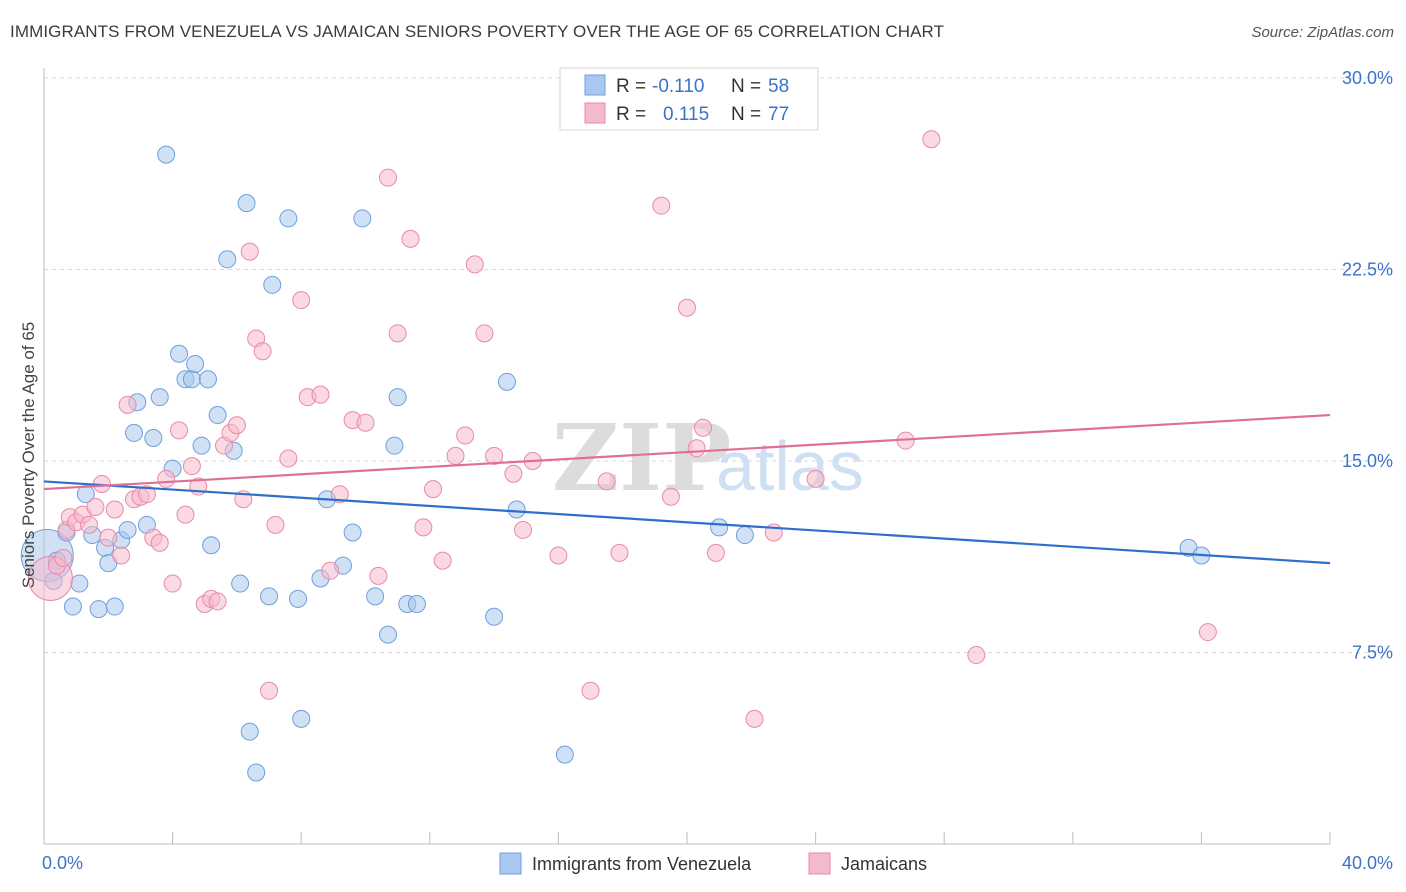  Describe the element at coordinates (689, 99) in the screenshot. I see `legend-box: R = -0.110 N = 58 R = 0.115 N = 77` at that location.